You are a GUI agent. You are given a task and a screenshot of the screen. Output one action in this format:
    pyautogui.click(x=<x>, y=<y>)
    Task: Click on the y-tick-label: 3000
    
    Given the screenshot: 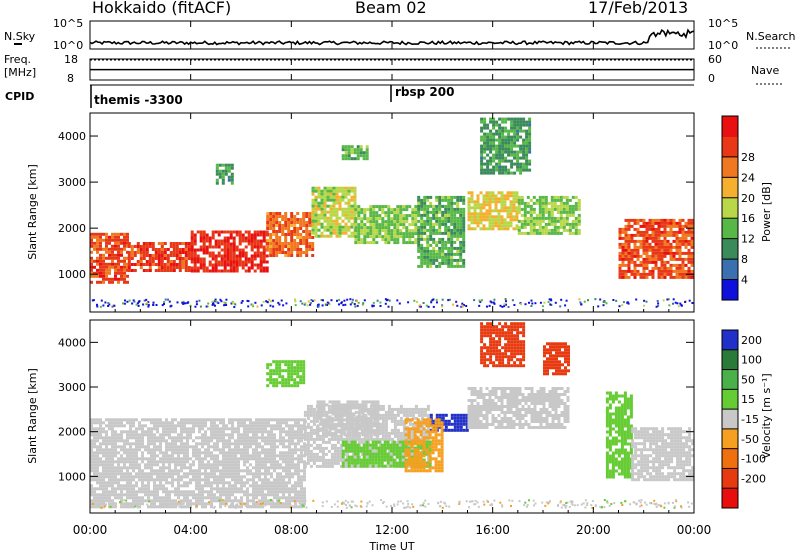 What is the action you would take?
    pyautogui.click(x=72, y=182)
    